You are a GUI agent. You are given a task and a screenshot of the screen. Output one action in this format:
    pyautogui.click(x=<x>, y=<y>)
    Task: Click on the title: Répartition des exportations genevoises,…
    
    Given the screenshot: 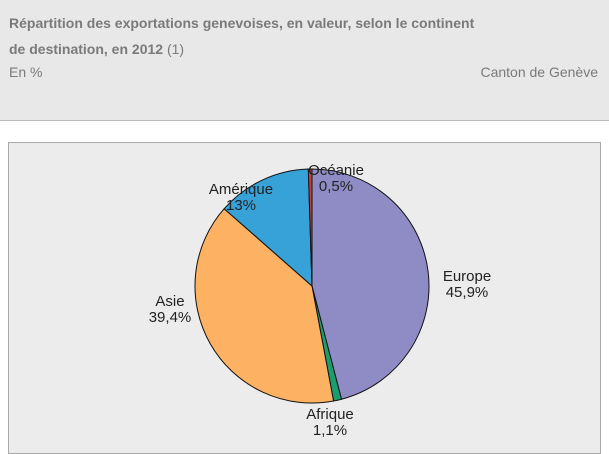 What is the action you would take?
    pyautogui.click(x=244, y=36)
    